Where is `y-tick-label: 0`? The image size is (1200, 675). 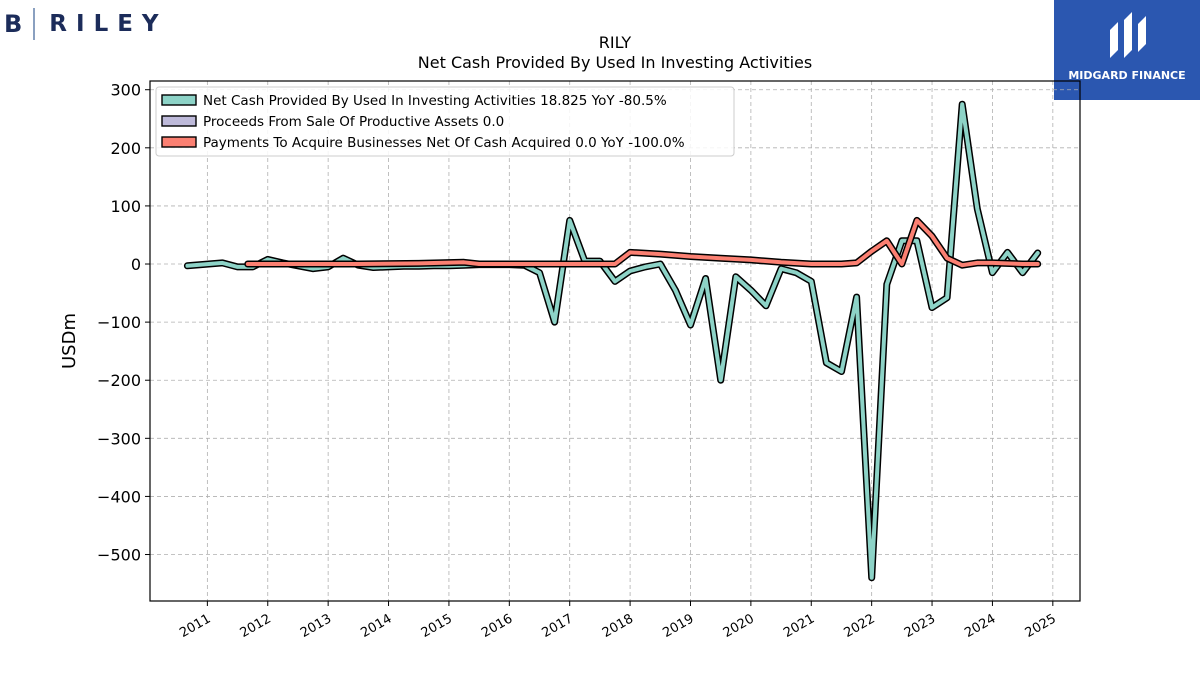 y-tick-label: 0 is located at coordinates (136, 264).